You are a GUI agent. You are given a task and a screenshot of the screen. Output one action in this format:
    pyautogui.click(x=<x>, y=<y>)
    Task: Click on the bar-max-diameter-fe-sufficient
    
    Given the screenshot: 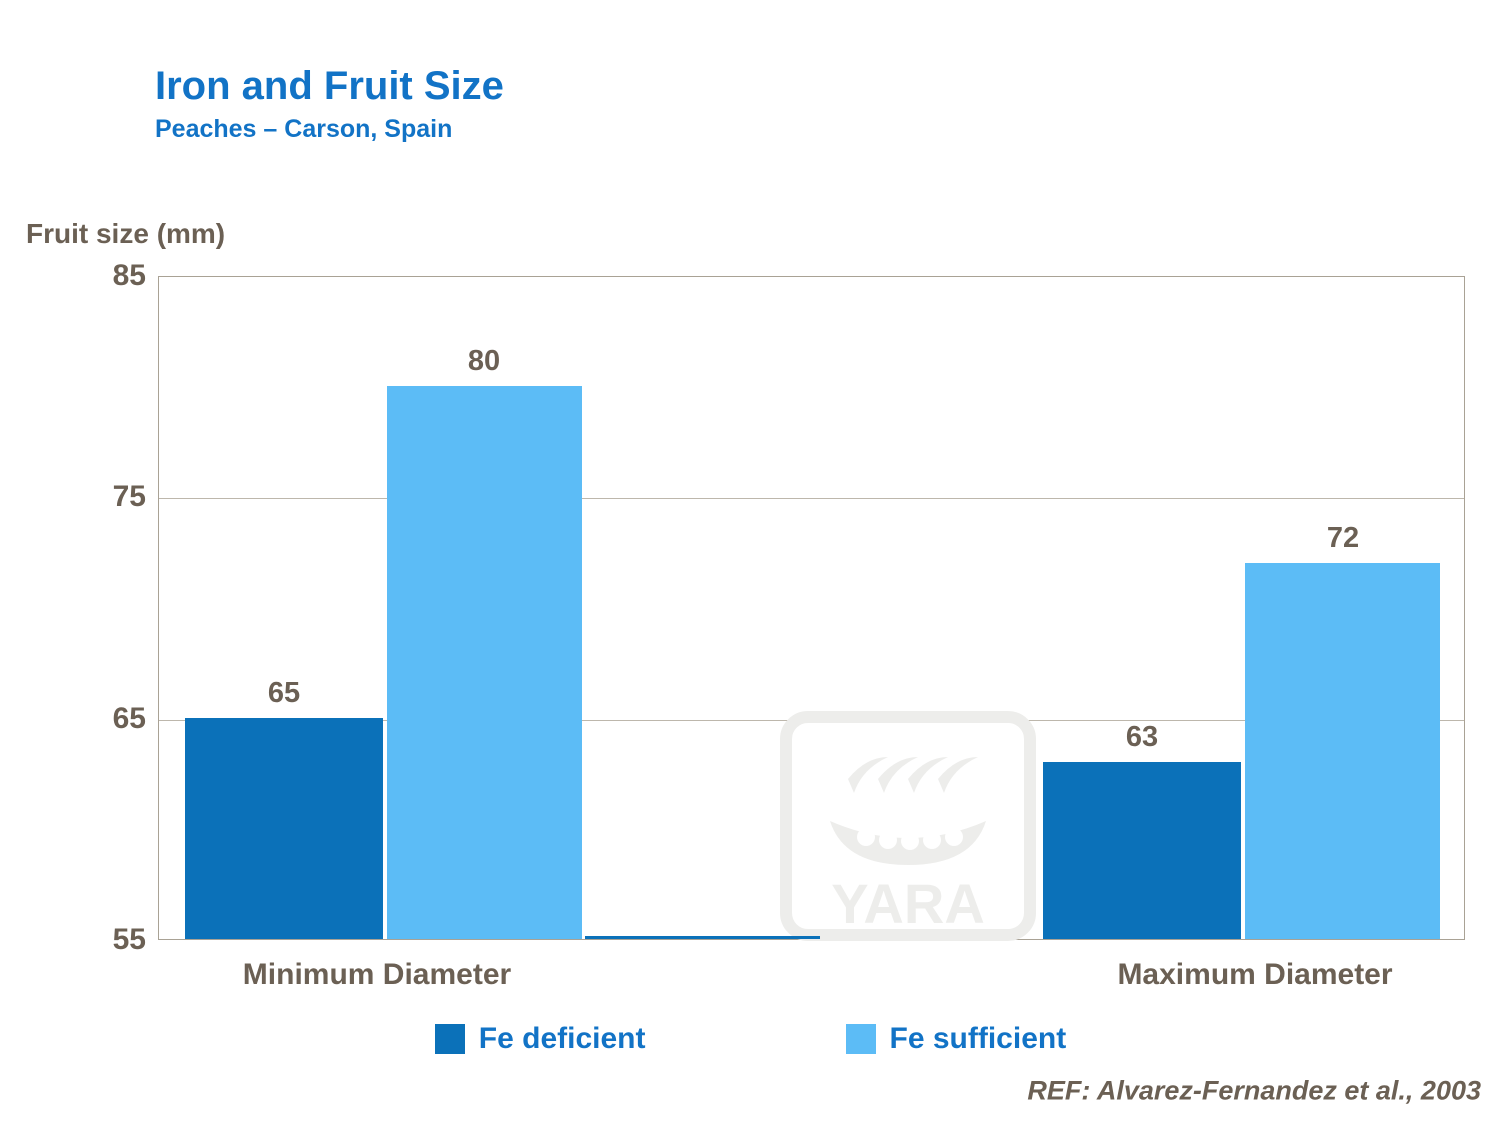 What is the action you would take?
    pyautogui.click(x=1342, y=751)
    